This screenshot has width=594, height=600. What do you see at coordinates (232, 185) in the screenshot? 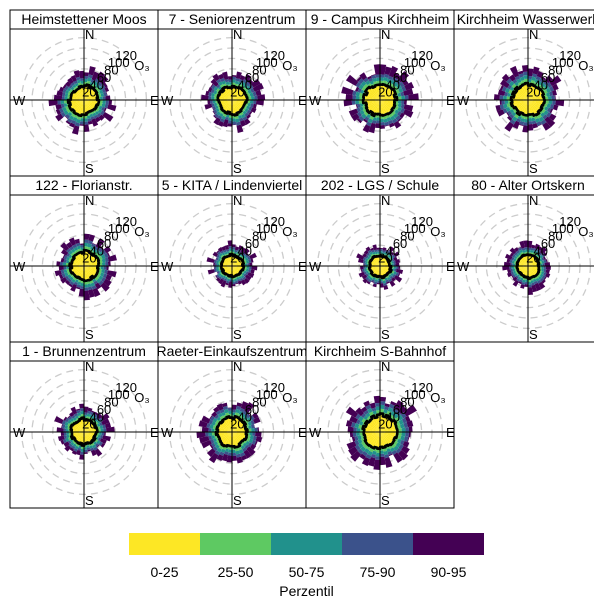
I see `panel-title: 5 - KITA / Lindenviertel` at bounding box center [232, 185].